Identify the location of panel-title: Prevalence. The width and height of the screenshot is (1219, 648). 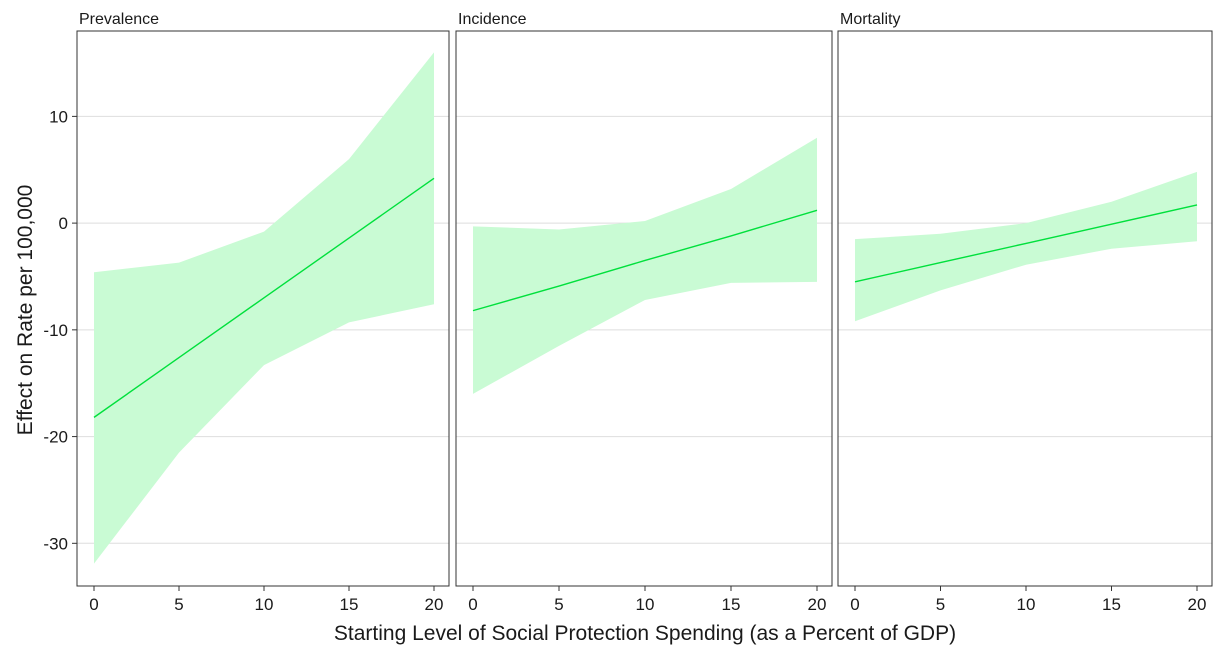
(119, 19).